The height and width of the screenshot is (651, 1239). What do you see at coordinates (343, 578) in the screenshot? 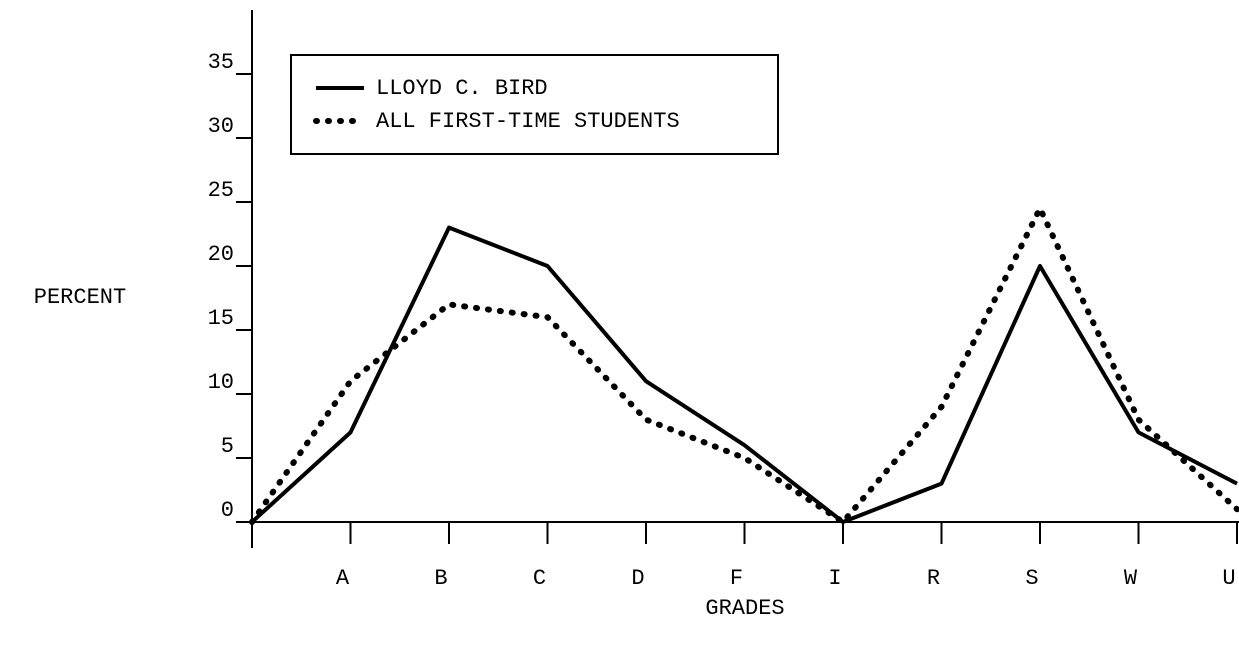
I see `x-tick-label: A` at bounding box center [343, 578].